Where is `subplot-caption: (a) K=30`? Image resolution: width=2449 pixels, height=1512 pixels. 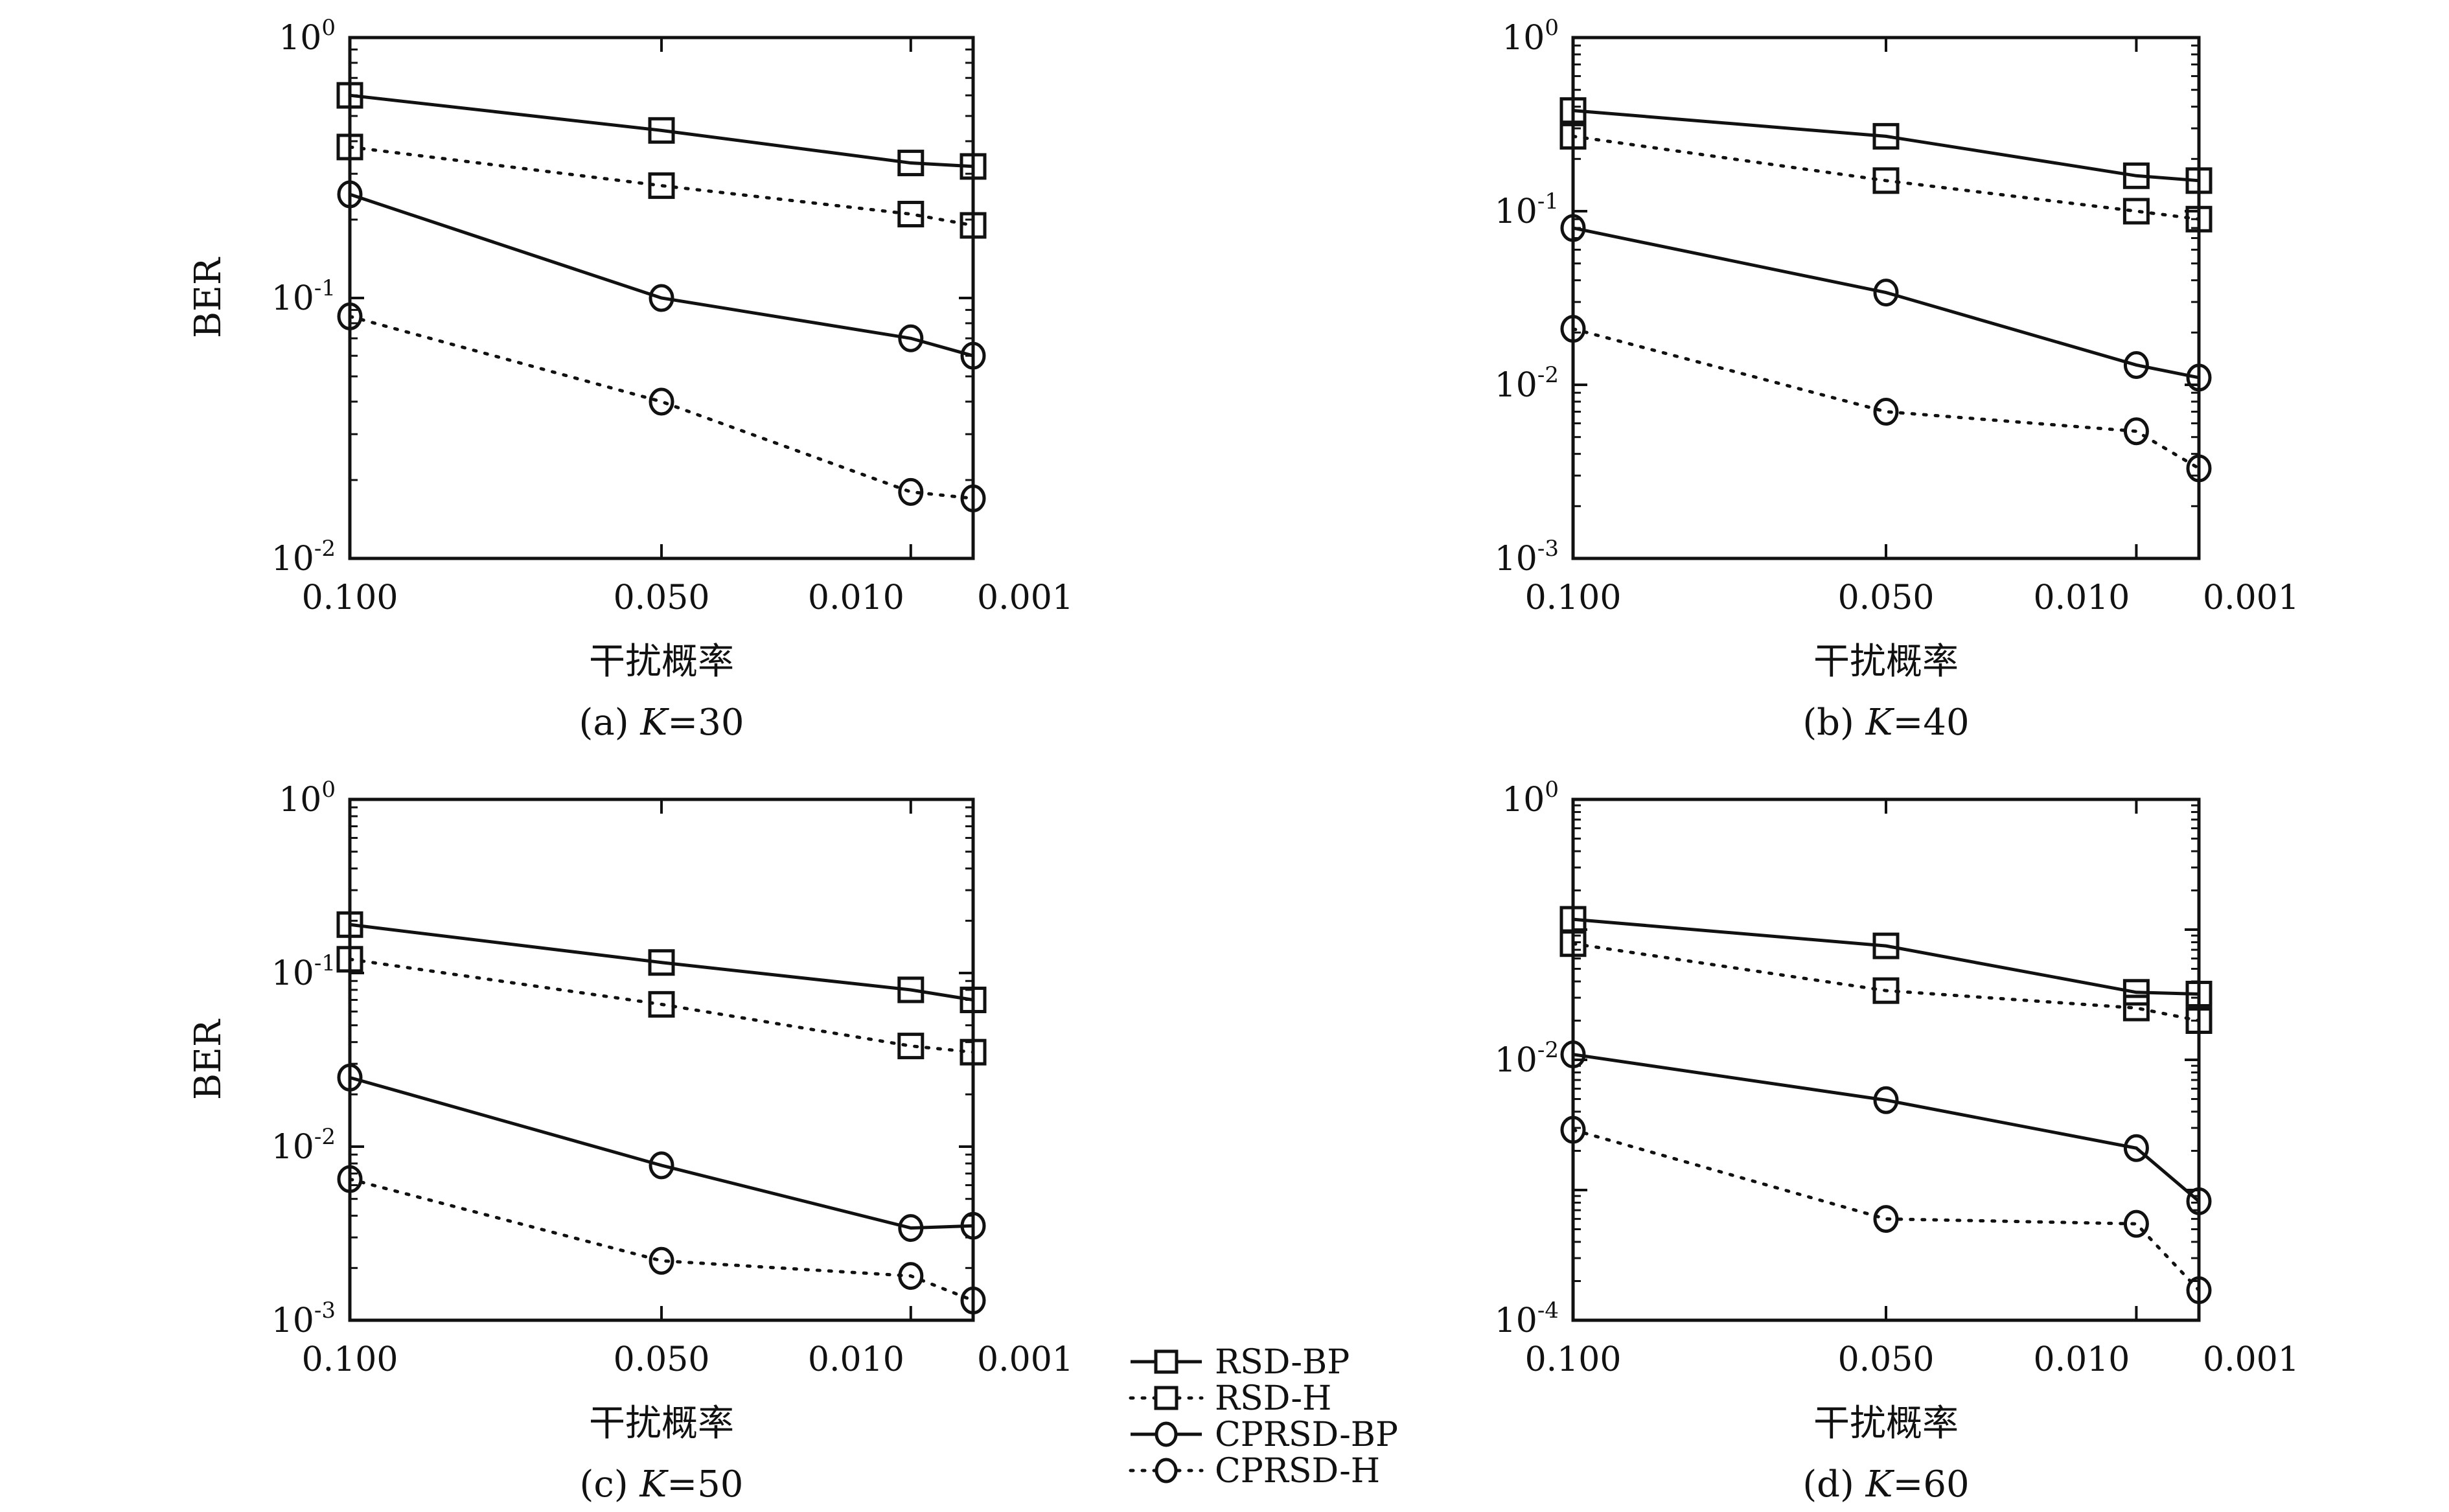
subplot-caption: (a) K=30 is located at coordinates (661, 723).